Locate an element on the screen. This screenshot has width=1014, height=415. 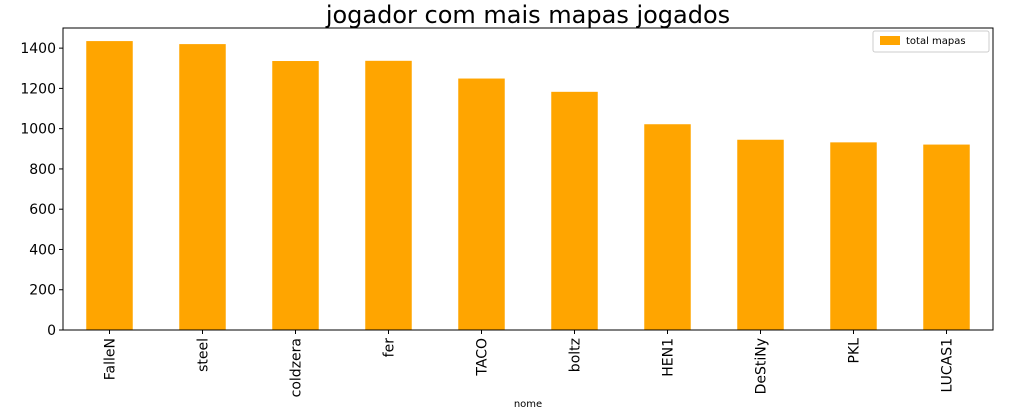
legend-swatch is located at coordinates (890, 40).